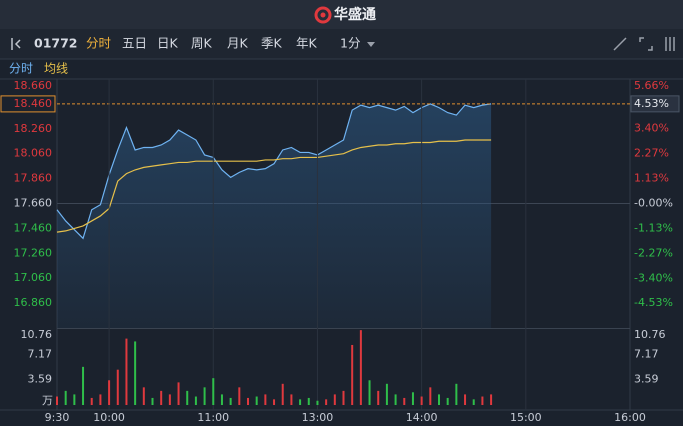 The width and height of the screenshot is (683, 426). What do you see at coordinates (56, 43) in the screenshot?
I see `symbol: 01772` at bounding box center [56, 43].